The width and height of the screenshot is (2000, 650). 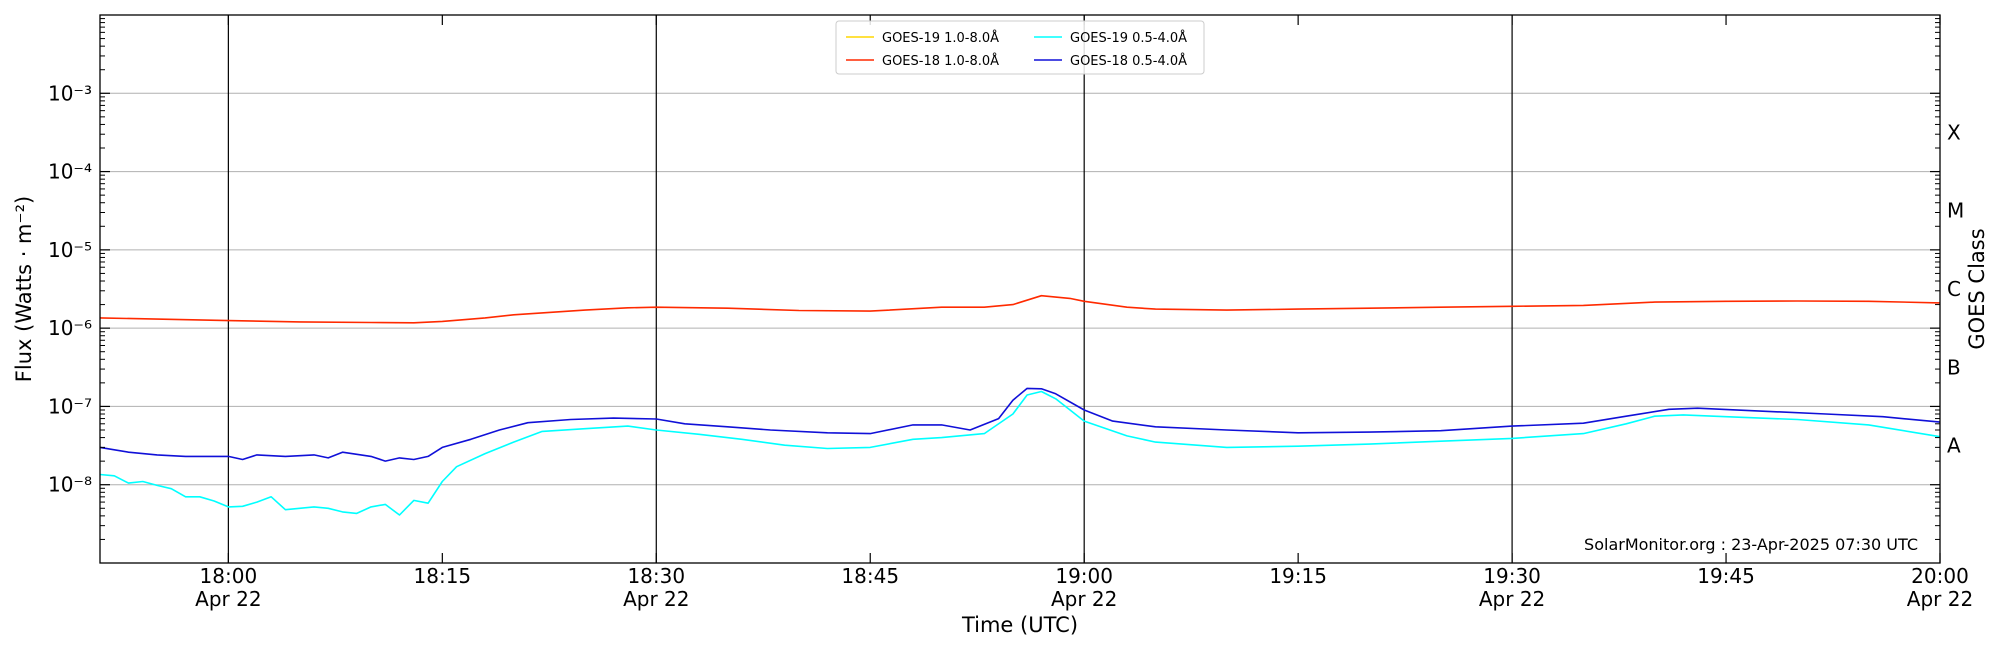 What do you see at coordinates (656, 599) in the screenshot?
I see `x-tick-date-2: Apr 22` at bounding box center [656, 599].